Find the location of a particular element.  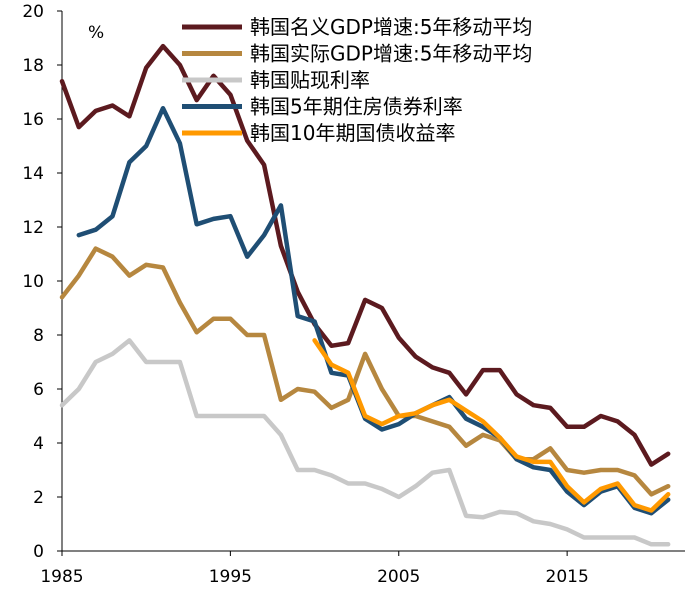

x-axis-ticks: 1985 1995 2005 2015 is located at coordinates (314, 569).